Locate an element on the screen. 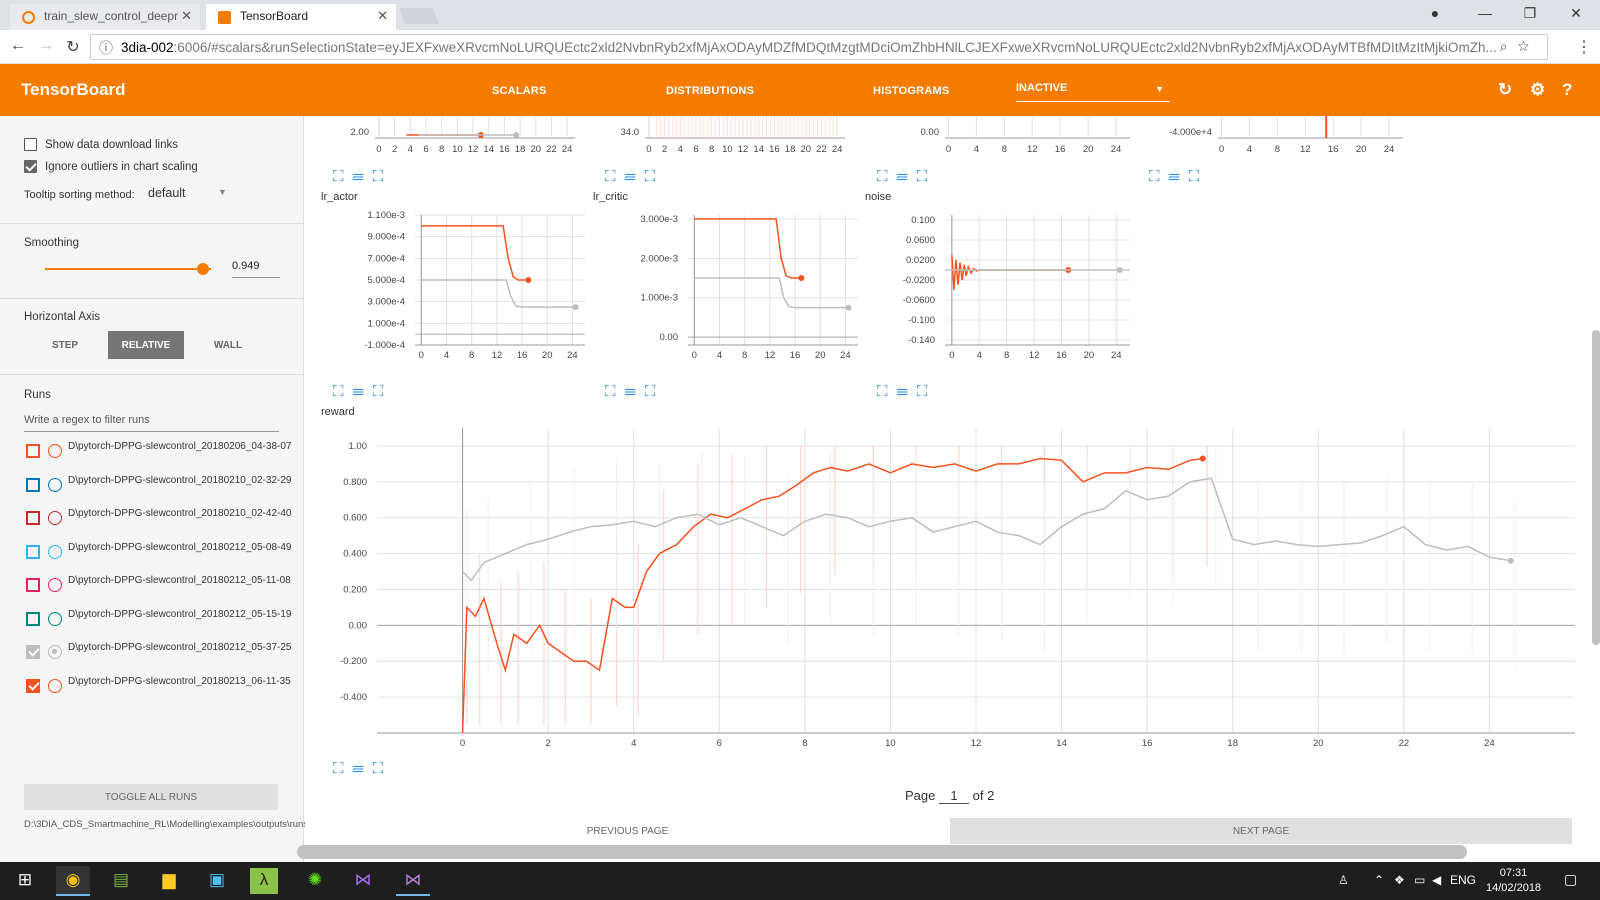 This screenshot has height=900, width=1600. menu-dots-icon: ⋮ is located at coordinates (1584, 47).